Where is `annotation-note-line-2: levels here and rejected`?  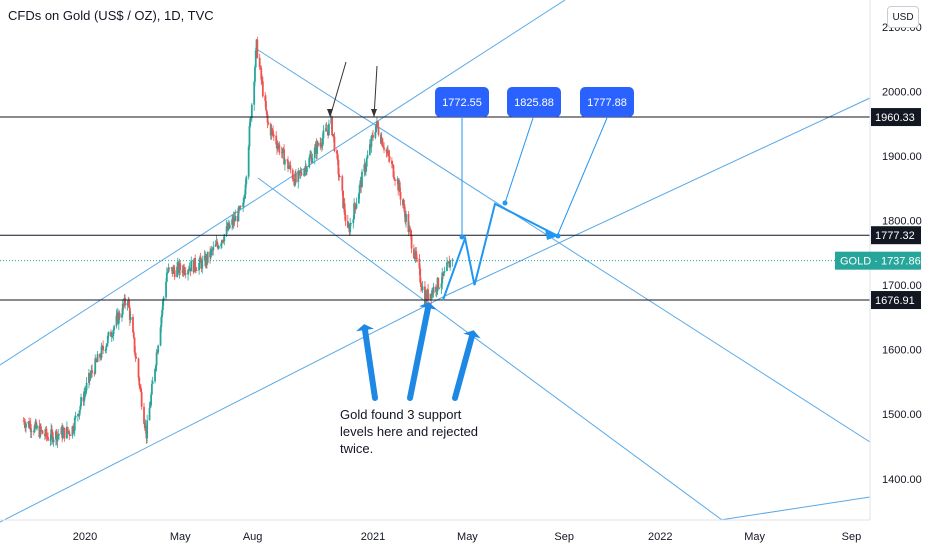 annotation-note-line-2: levels here and rejected is located at coordinates (409, 431).